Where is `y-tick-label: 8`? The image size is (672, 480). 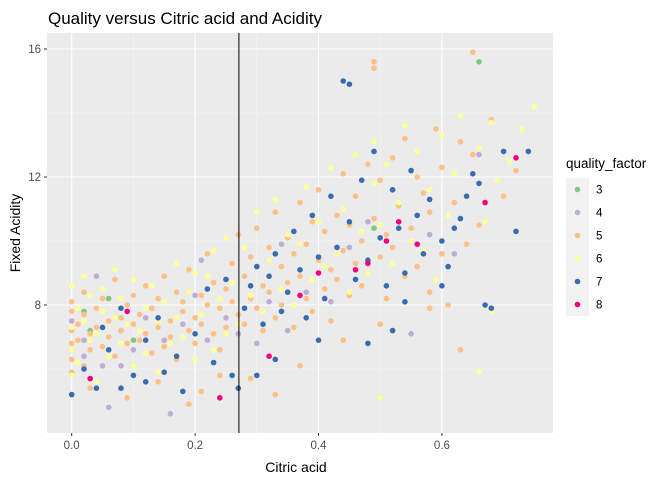
y-tick-label: 8 is located at coordinates (38, 306).